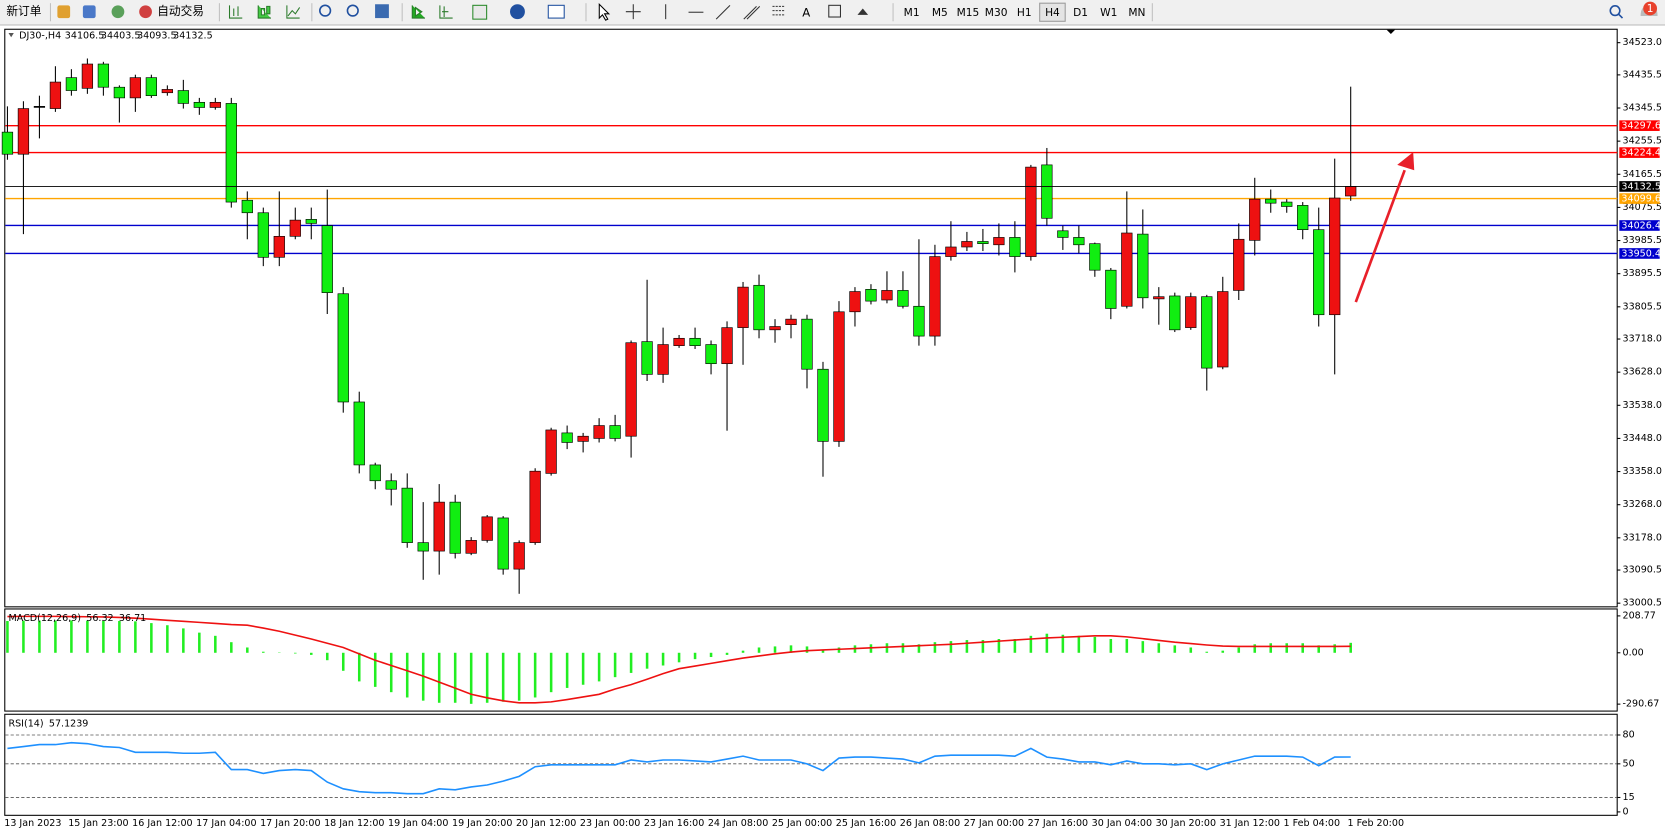 The image size is (1665, 835). What do you see at coordinates (994, 823) in the screenshot?
I see `x-tick-label: 27 Jan 00:00` at bounding box center [994, 823].